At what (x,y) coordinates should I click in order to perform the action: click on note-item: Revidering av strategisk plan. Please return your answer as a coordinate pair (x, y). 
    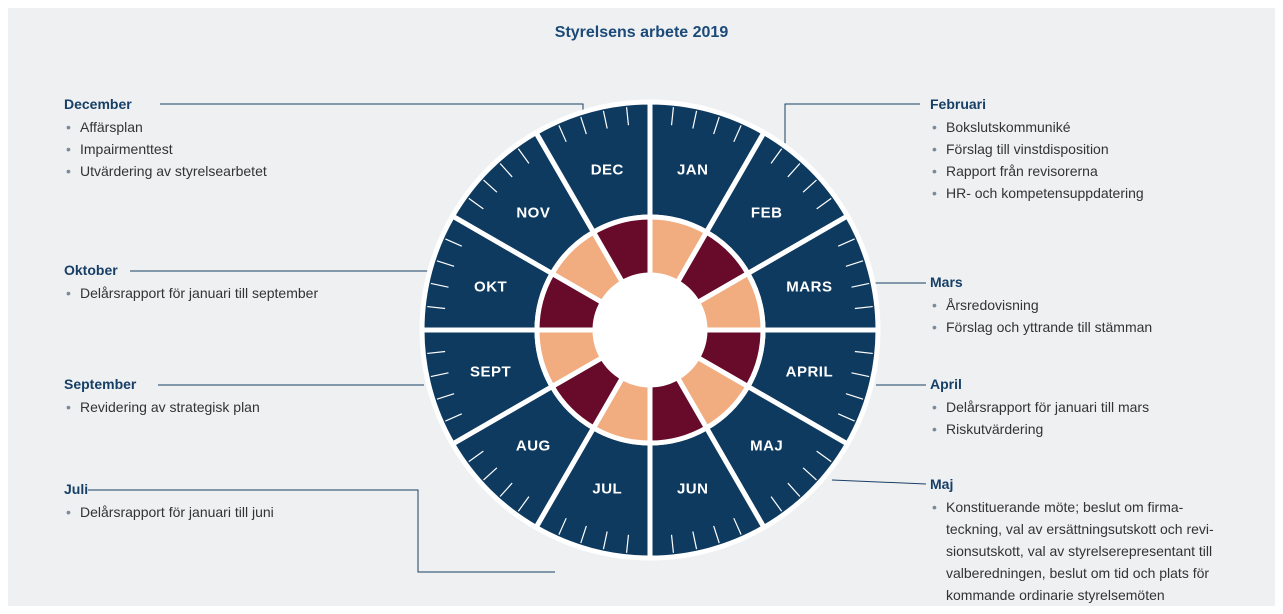
    Looking at the image, I should click on (162, 407).